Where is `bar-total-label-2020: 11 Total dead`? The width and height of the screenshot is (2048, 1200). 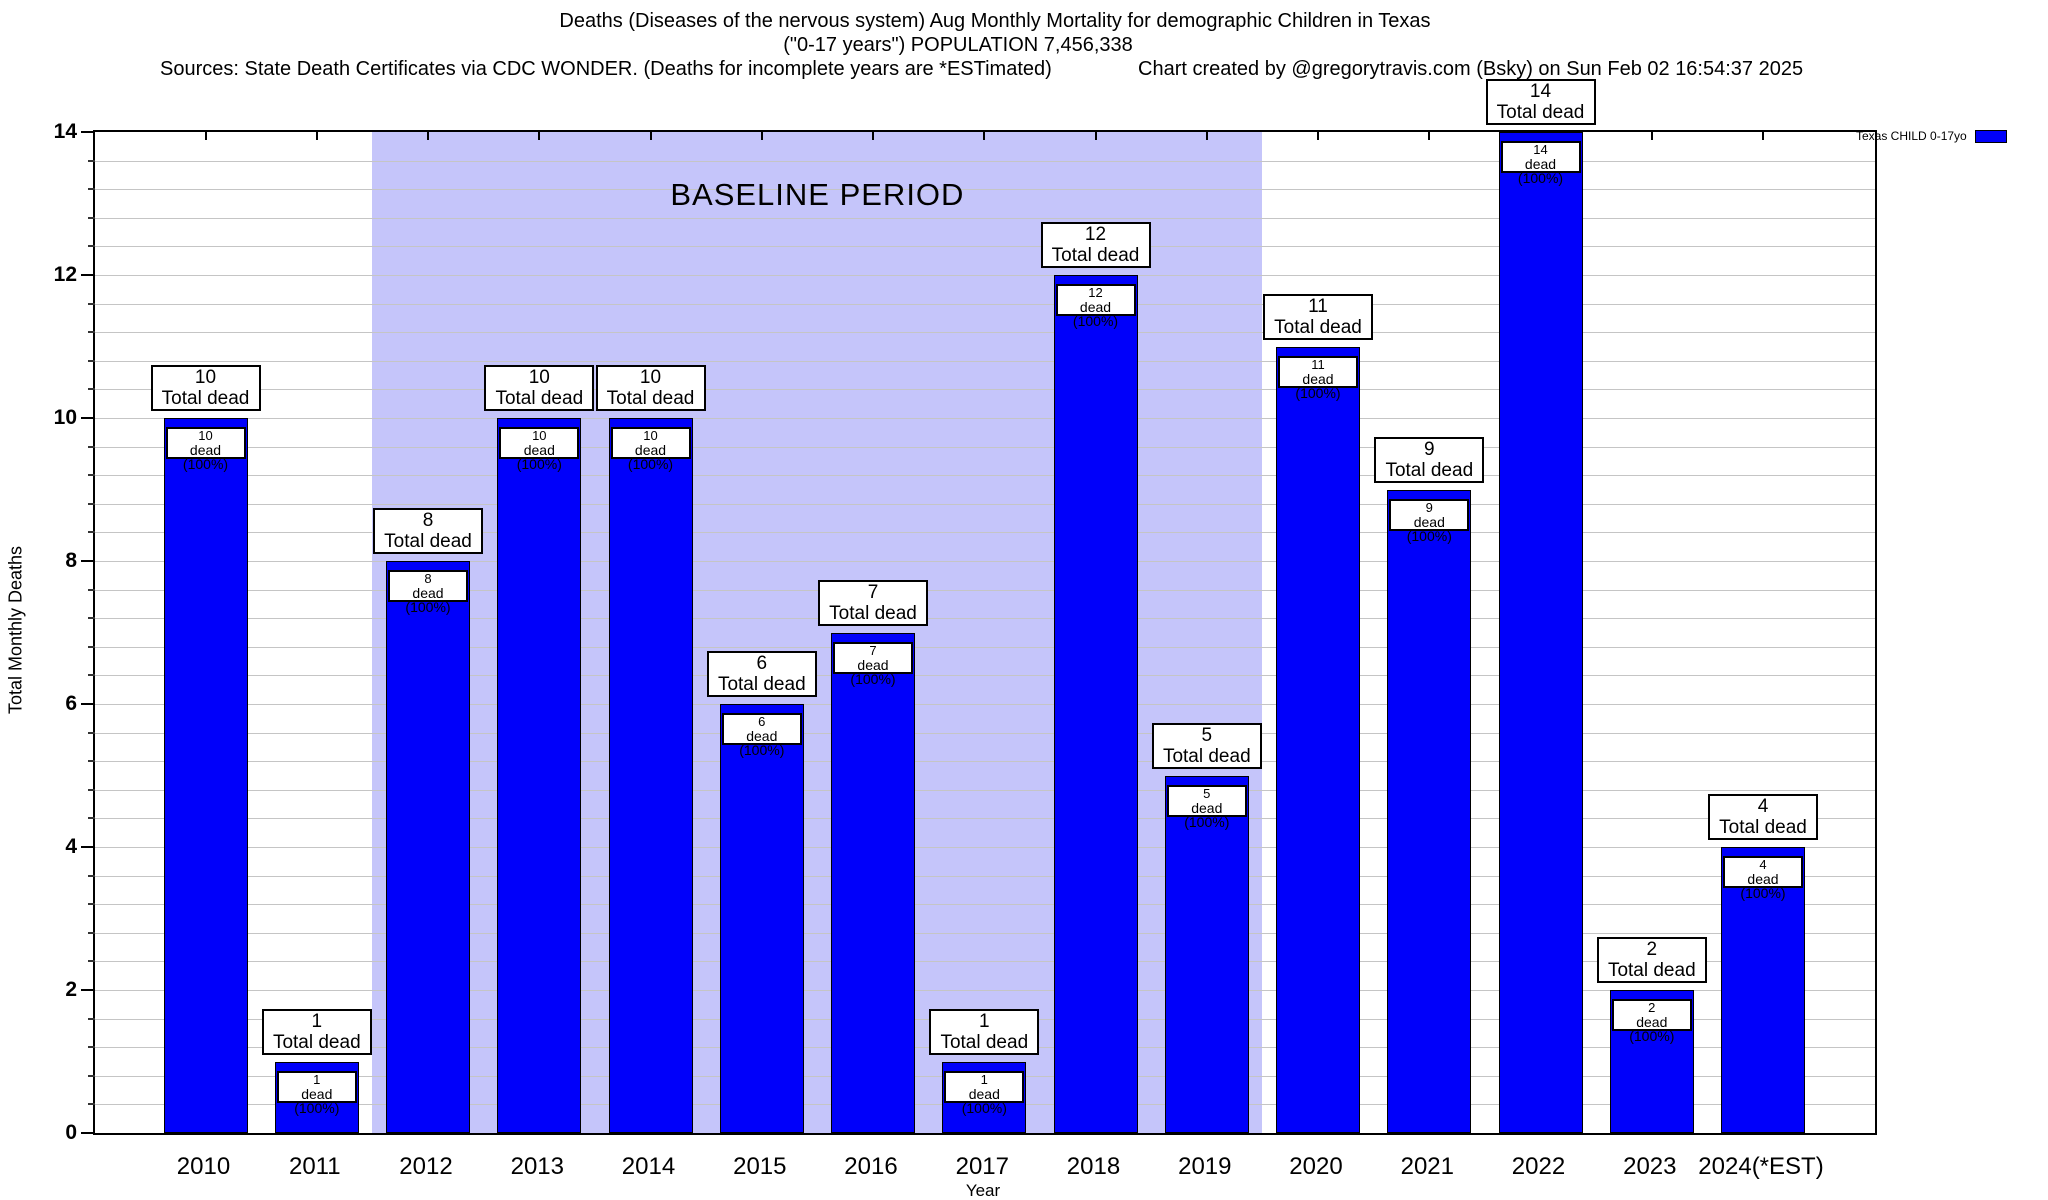
bar-total-label-2020: 11 Total dead is located at coordinates (1318, 316).